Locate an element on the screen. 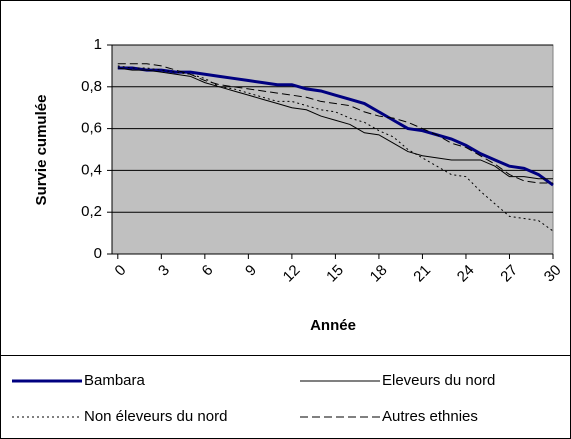 This screenshot has height=439, width=571. y-axis-title: Survie cumulée is located at coordinates (41, 150).